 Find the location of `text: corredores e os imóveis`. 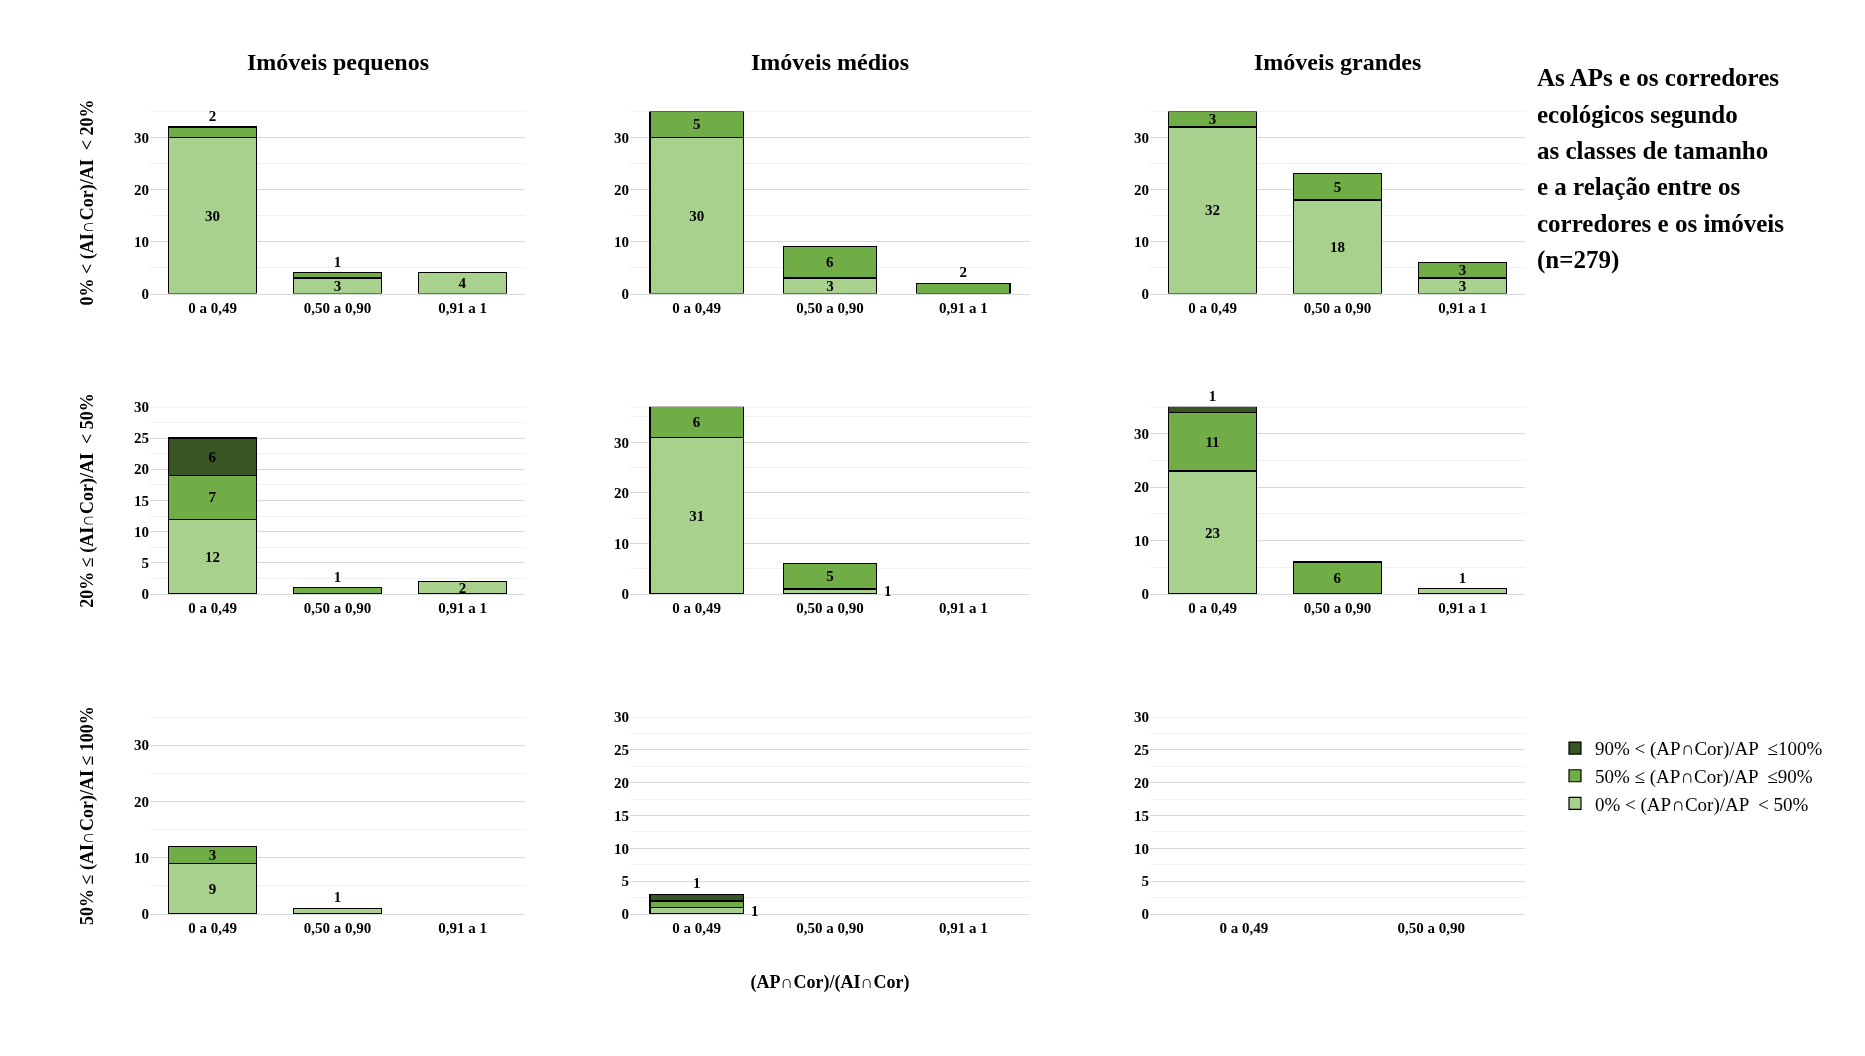

text: corredores e os imóveis is located at coordinates (1661, 223).